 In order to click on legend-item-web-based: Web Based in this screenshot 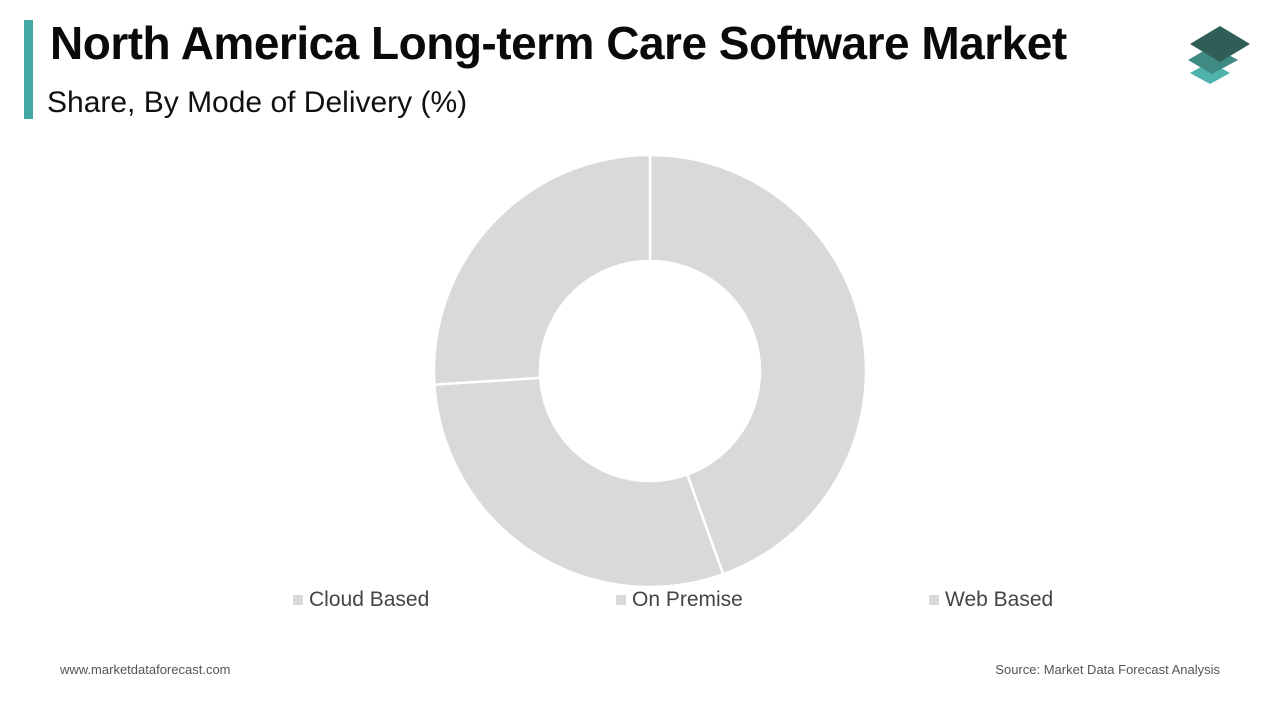, I will do `click(991, 600)`.